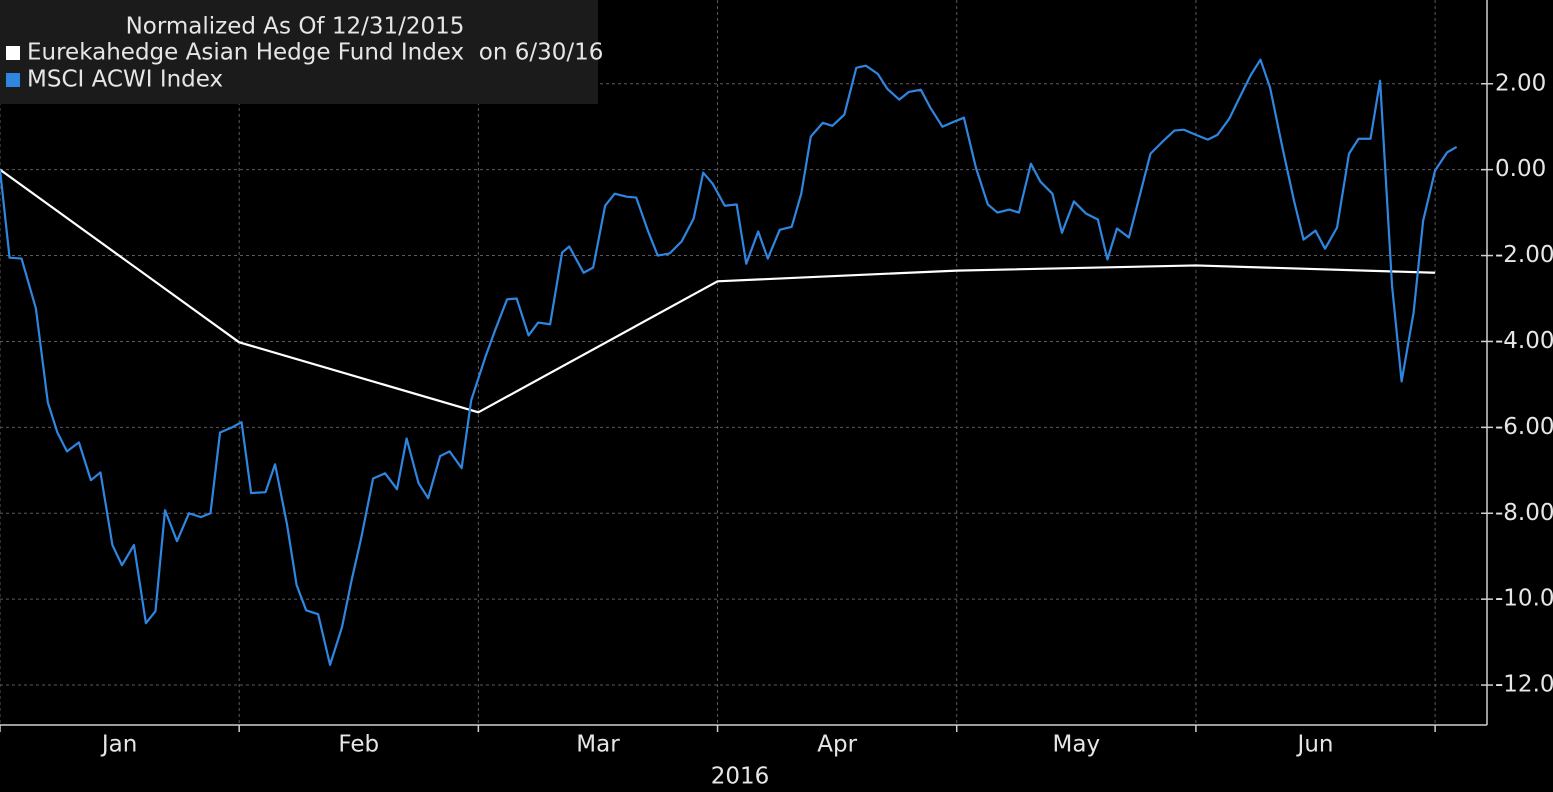 Image resolution: width=1553 pixels, height=792 pixels. What do you see at coordinates (1315, 745) in the screenshot?
I see `x-tick-label: Jun` at bounding box center [1315, 745].